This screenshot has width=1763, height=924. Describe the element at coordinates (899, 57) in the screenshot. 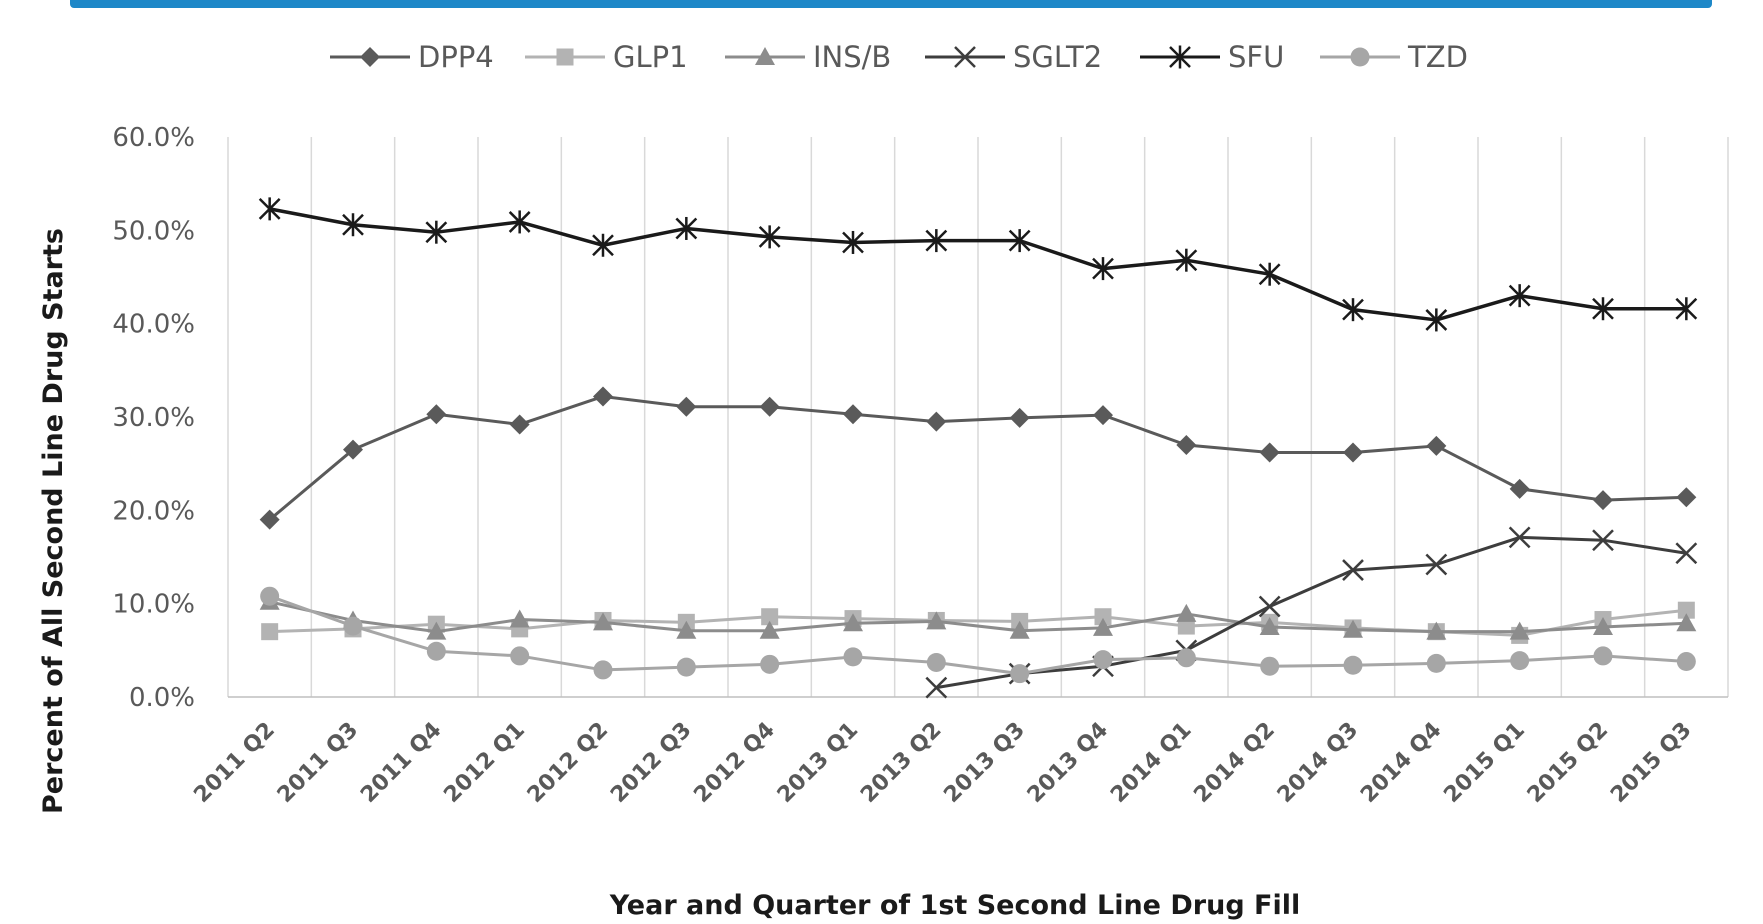

I see `legend: DPP4 GLP1 INS/B SGLT2 SFU TZD` at that location.